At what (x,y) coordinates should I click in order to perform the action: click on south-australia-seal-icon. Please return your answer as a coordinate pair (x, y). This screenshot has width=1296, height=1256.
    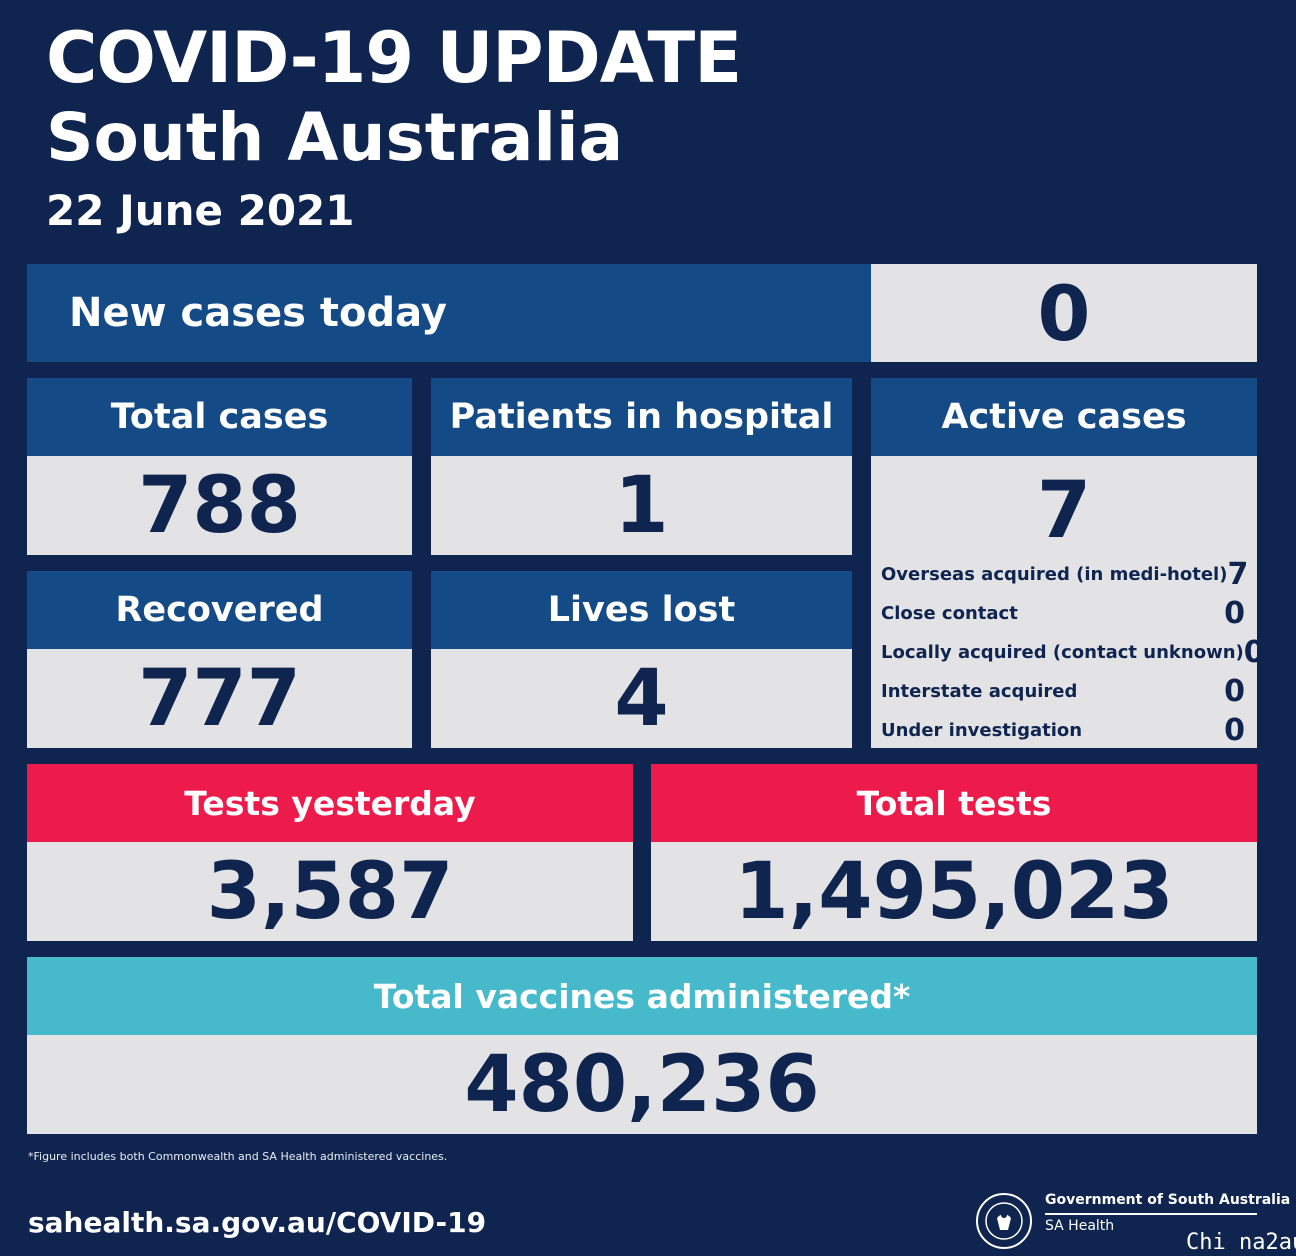
    Looking at the image, I should click on (1004, 1221).